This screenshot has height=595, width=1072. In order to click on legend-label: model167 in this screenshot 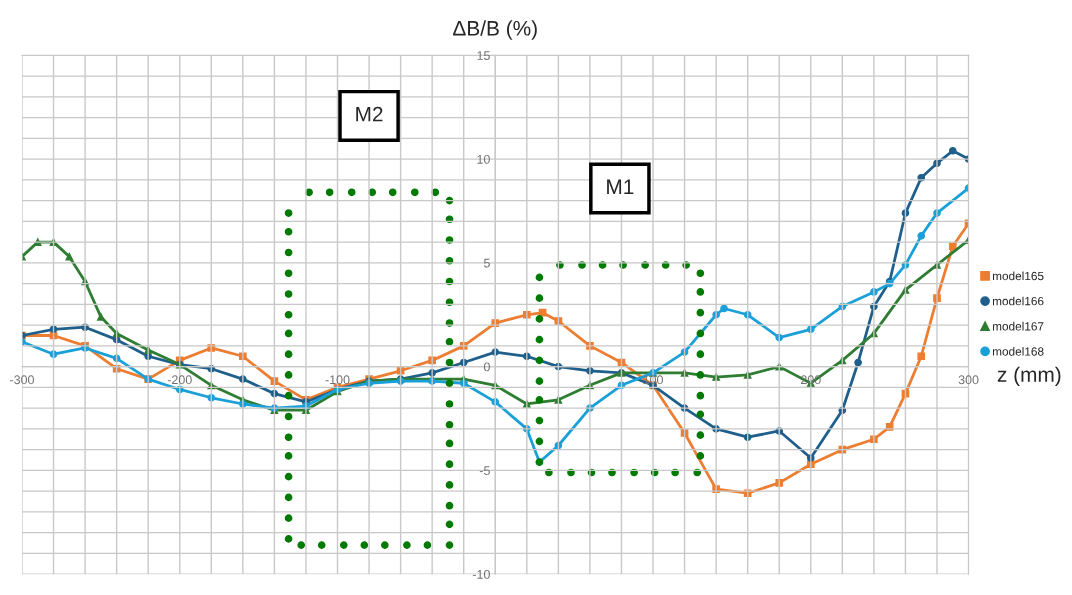, I will do `click(1018, 326)`.